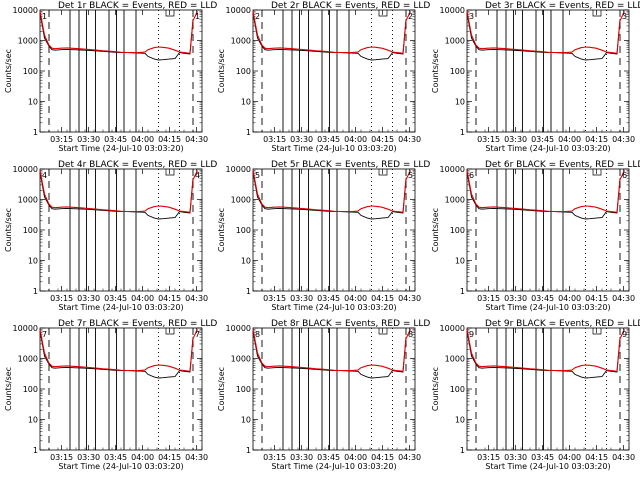 The height and width of the screenshot is (485, 640). Describe the element at coordinates (410, 334) in the screenshot. I see `detector-indicator-right: 8` at that location.